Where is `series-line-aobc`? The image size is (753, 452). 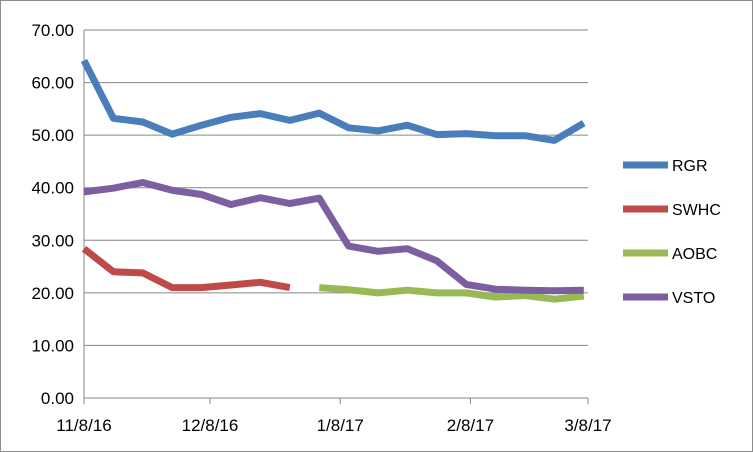 series-line-aobc is located at coordinates (451, 293).